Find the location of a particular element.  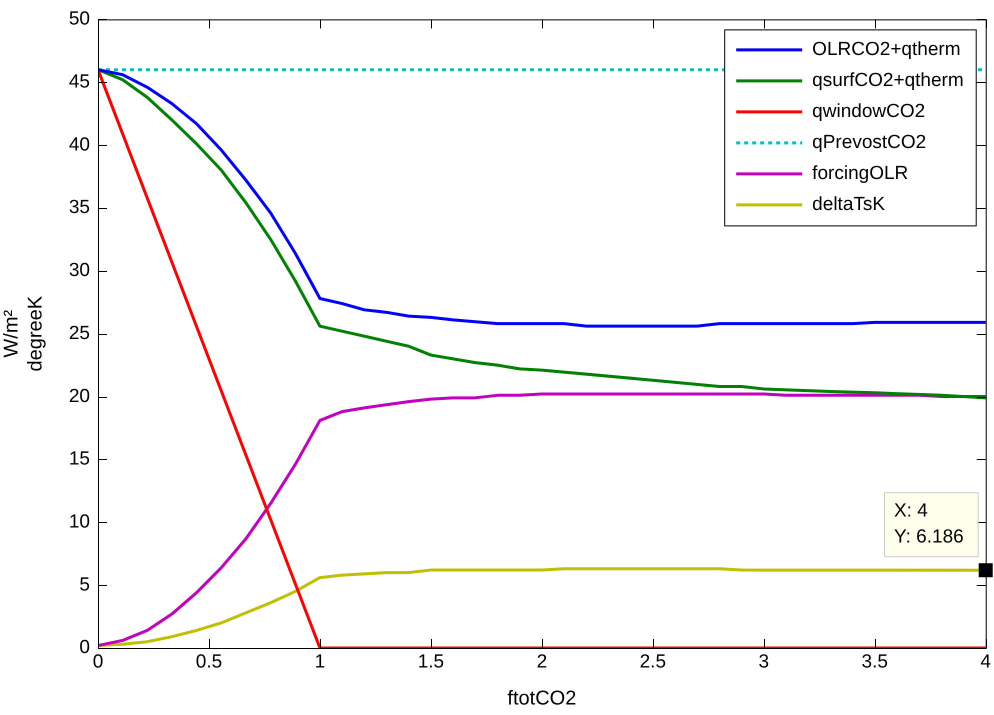

y-tick-label: 40 is located at coordinates (79, 145).